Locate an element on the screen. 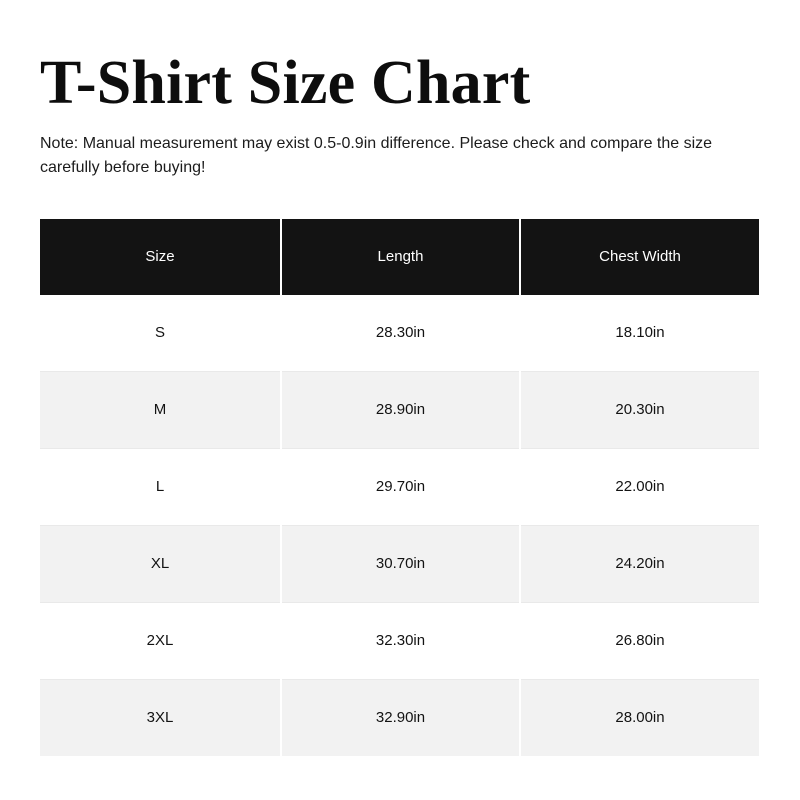 This screenshot has width=800, height=800. table-row: L 29.70in 22.00in is located at coordinates (399, 487).